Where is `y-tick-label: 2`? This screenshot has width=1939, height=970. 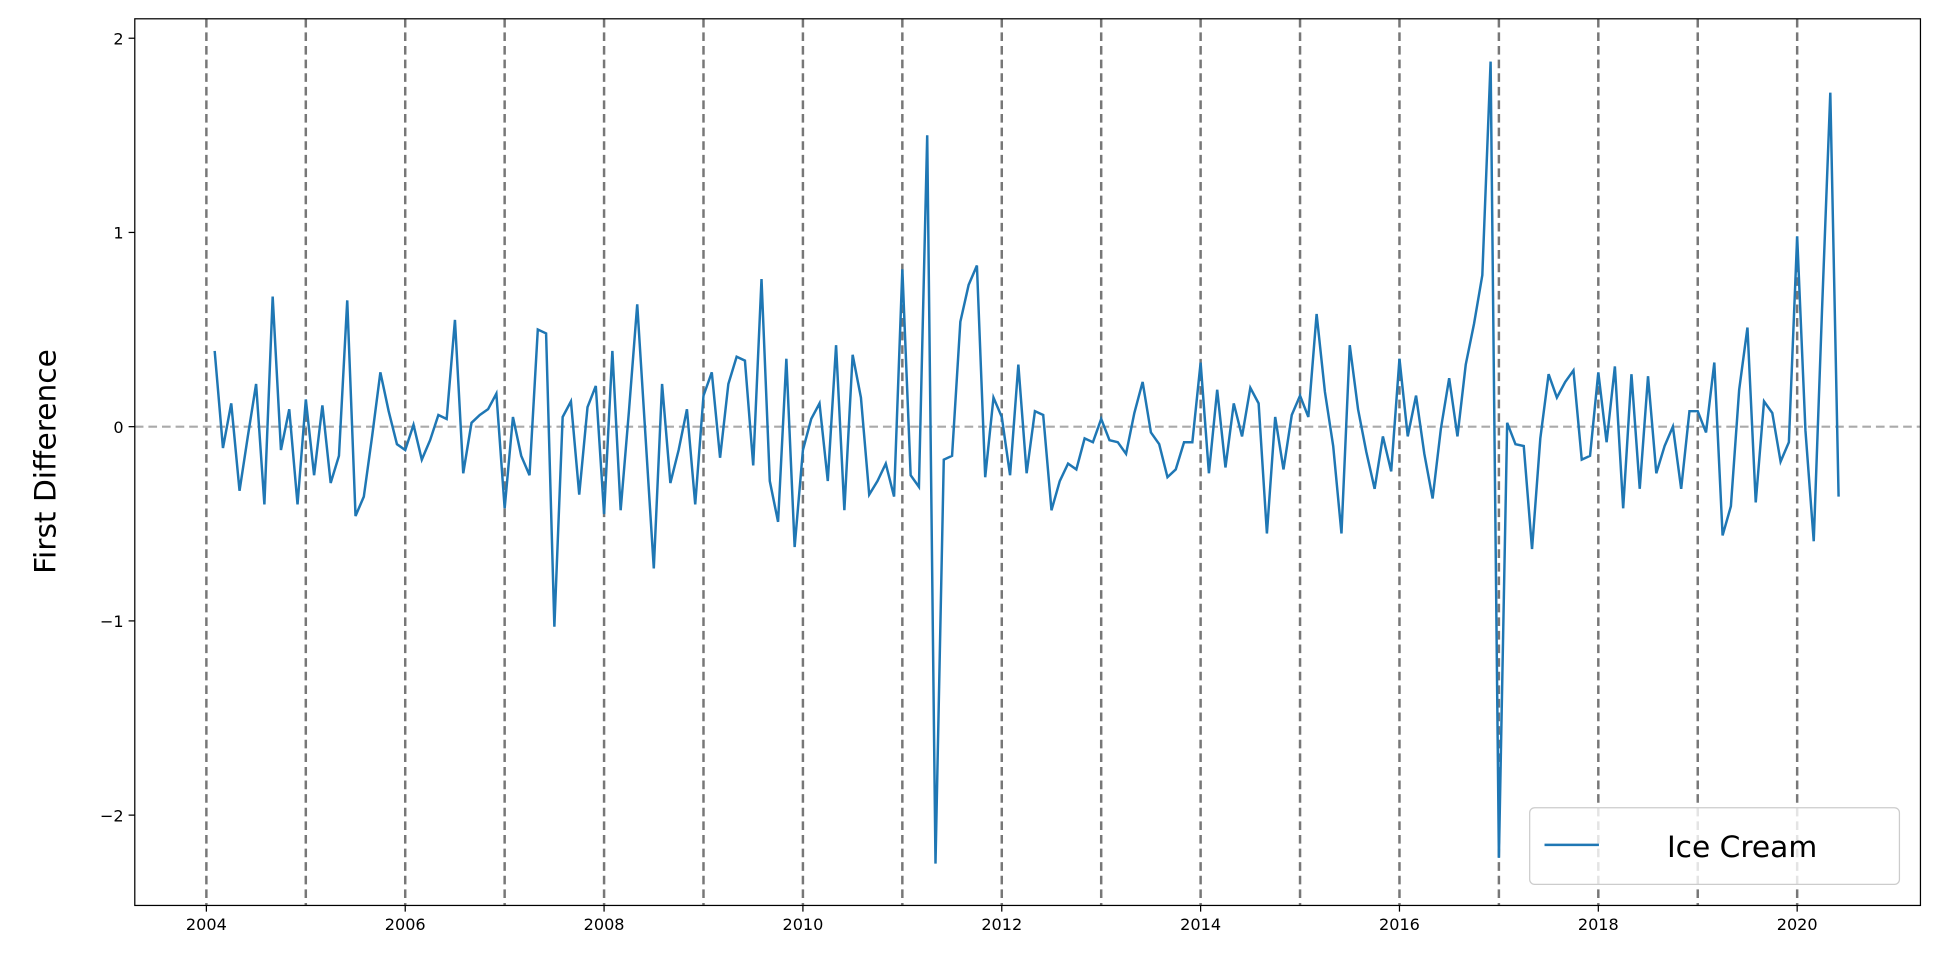 y-tick-label: 2 is located at coordinates (118, 38).